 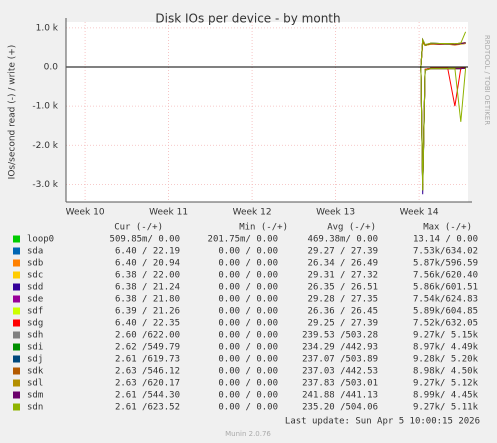 I want to click on legend-cell: 8.98k/ 4.50k, so click(x=446, y=372).